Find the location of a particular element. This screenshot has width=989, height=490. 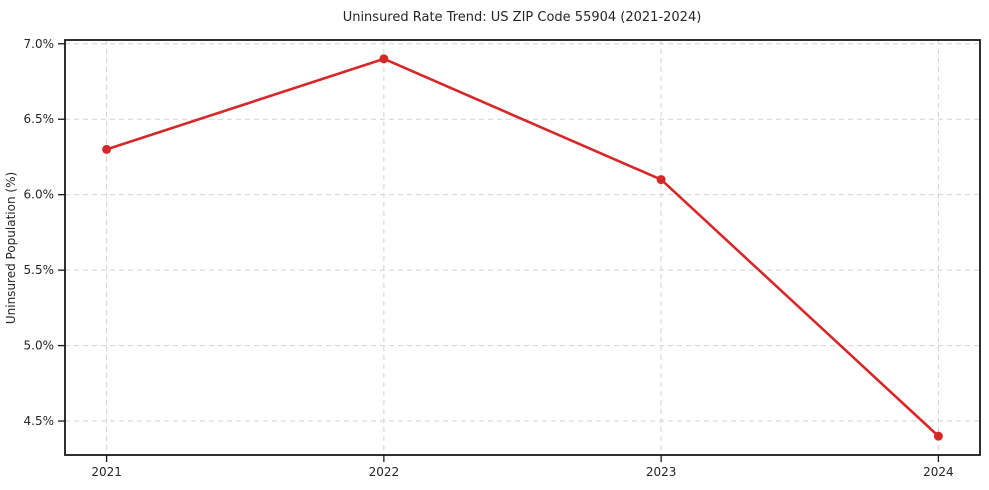

x-tick-label: 2022 is located at coordinates (384, 472).